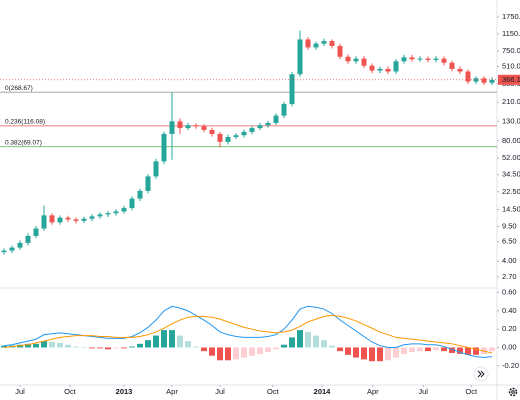 Image resolution: width=520 pixels, height=400 pixels. What do you see at coordinates (511, 50) in the screenshot?
I see `y-tick-label: 750.0` at bounding box center [511, 50].